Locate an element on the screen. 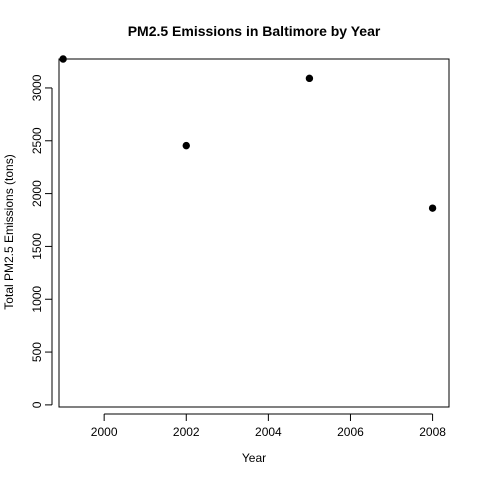 Image resolution: width=480 pixels, height=480 pixels. y-tick-label: 0 is located at coordinates (37, 404).